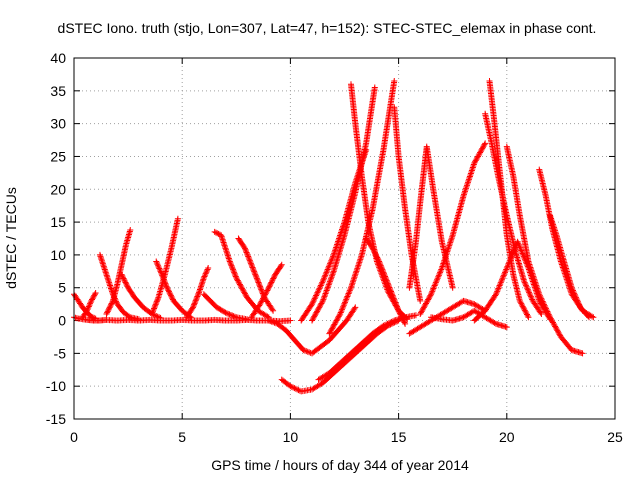 This screenshot has width=640, height=480. Describe the element at coordinates (291, 437) in the screenshot. I see `x-tick-label: 10` at that location.